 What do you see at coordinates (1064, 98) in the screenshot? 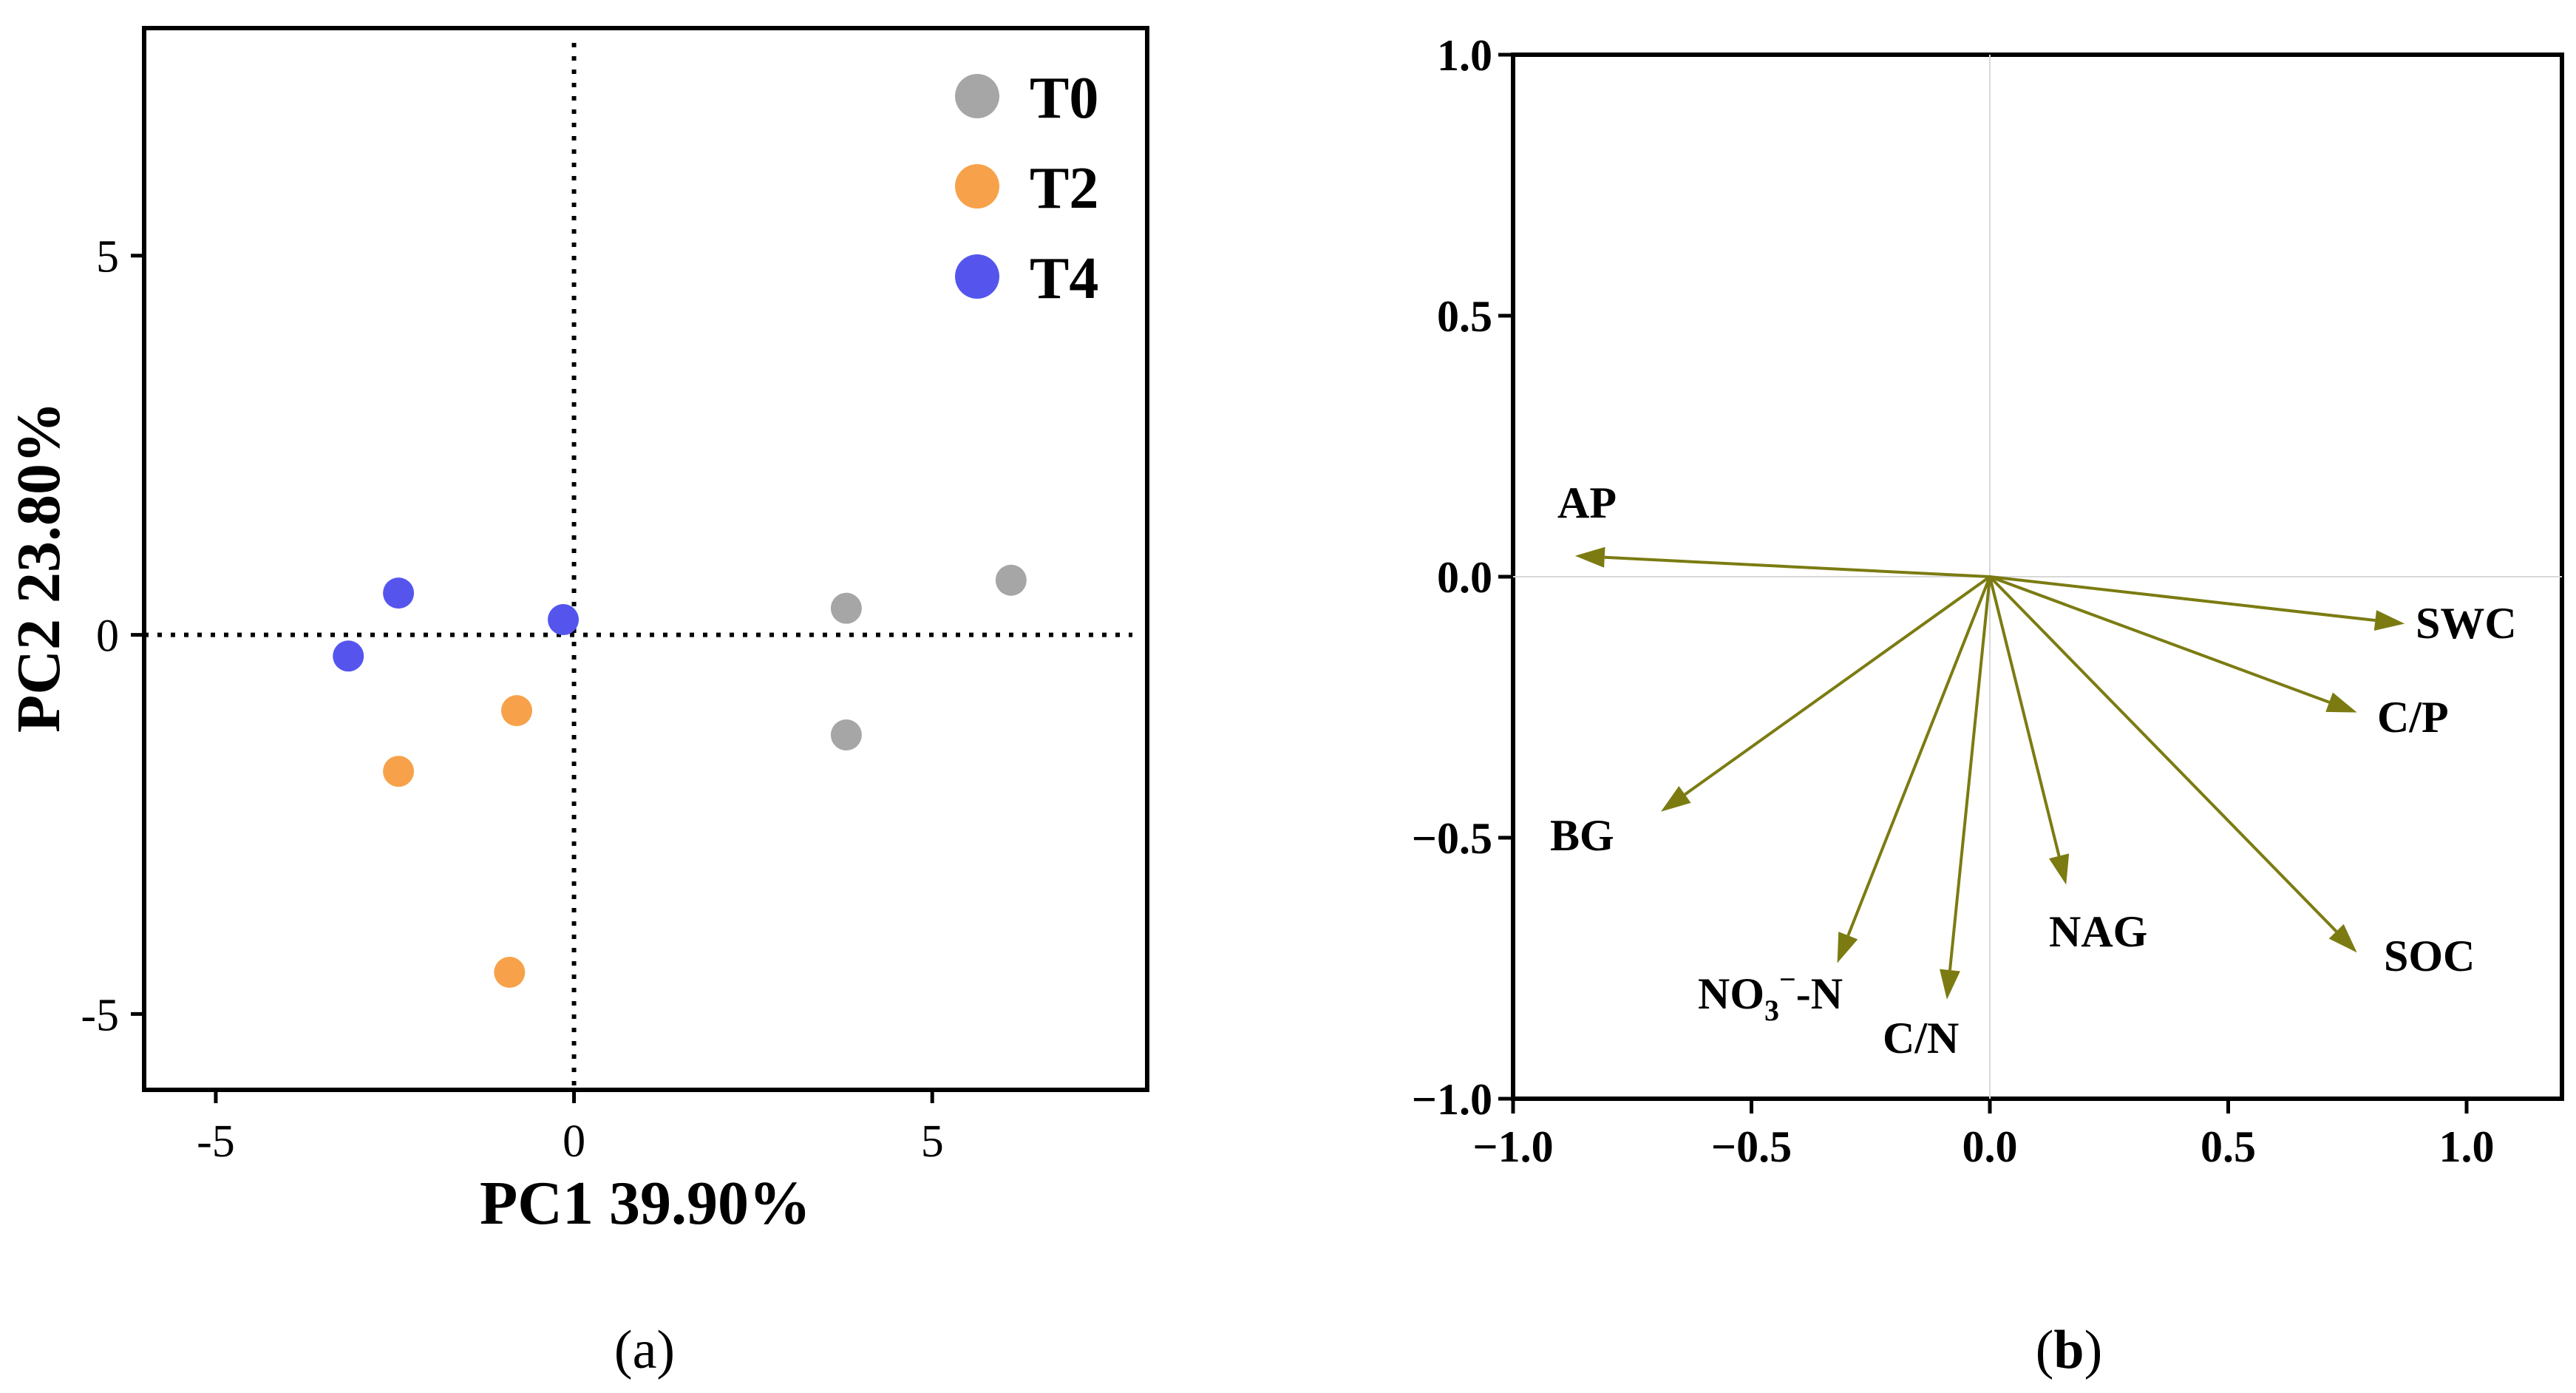
I see `legend-label-t0: T0` at bounding box center [1064, 98].